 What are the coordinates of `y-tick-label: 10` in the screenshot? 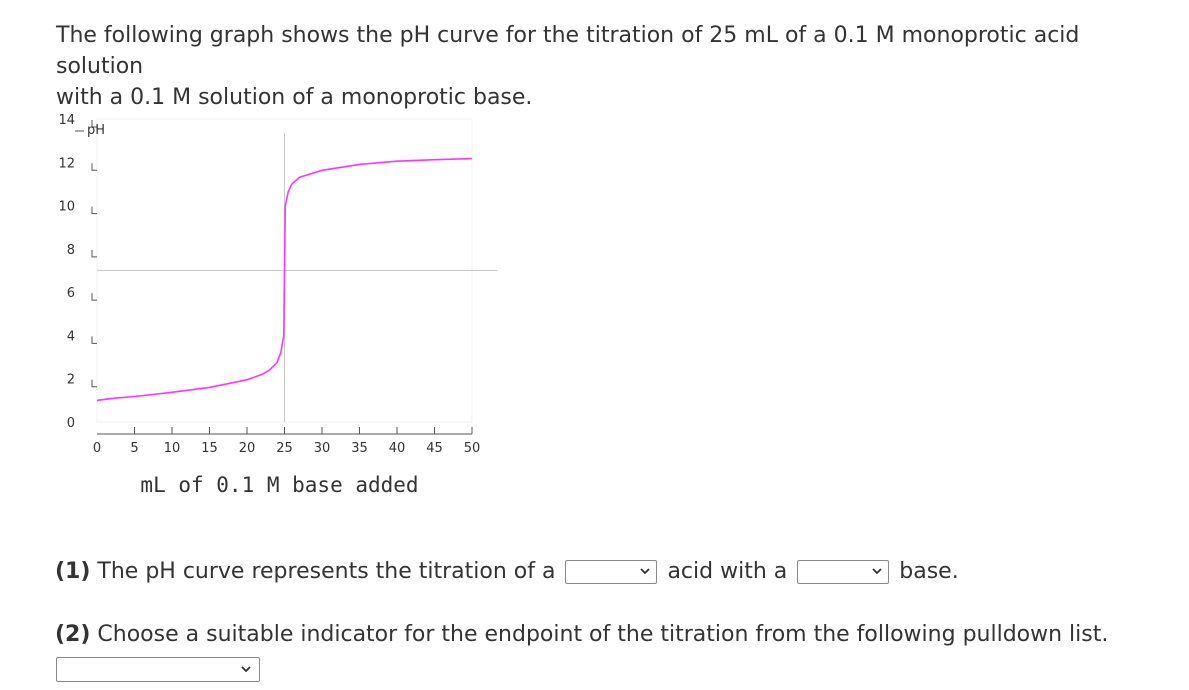 It's located at (66, 207).